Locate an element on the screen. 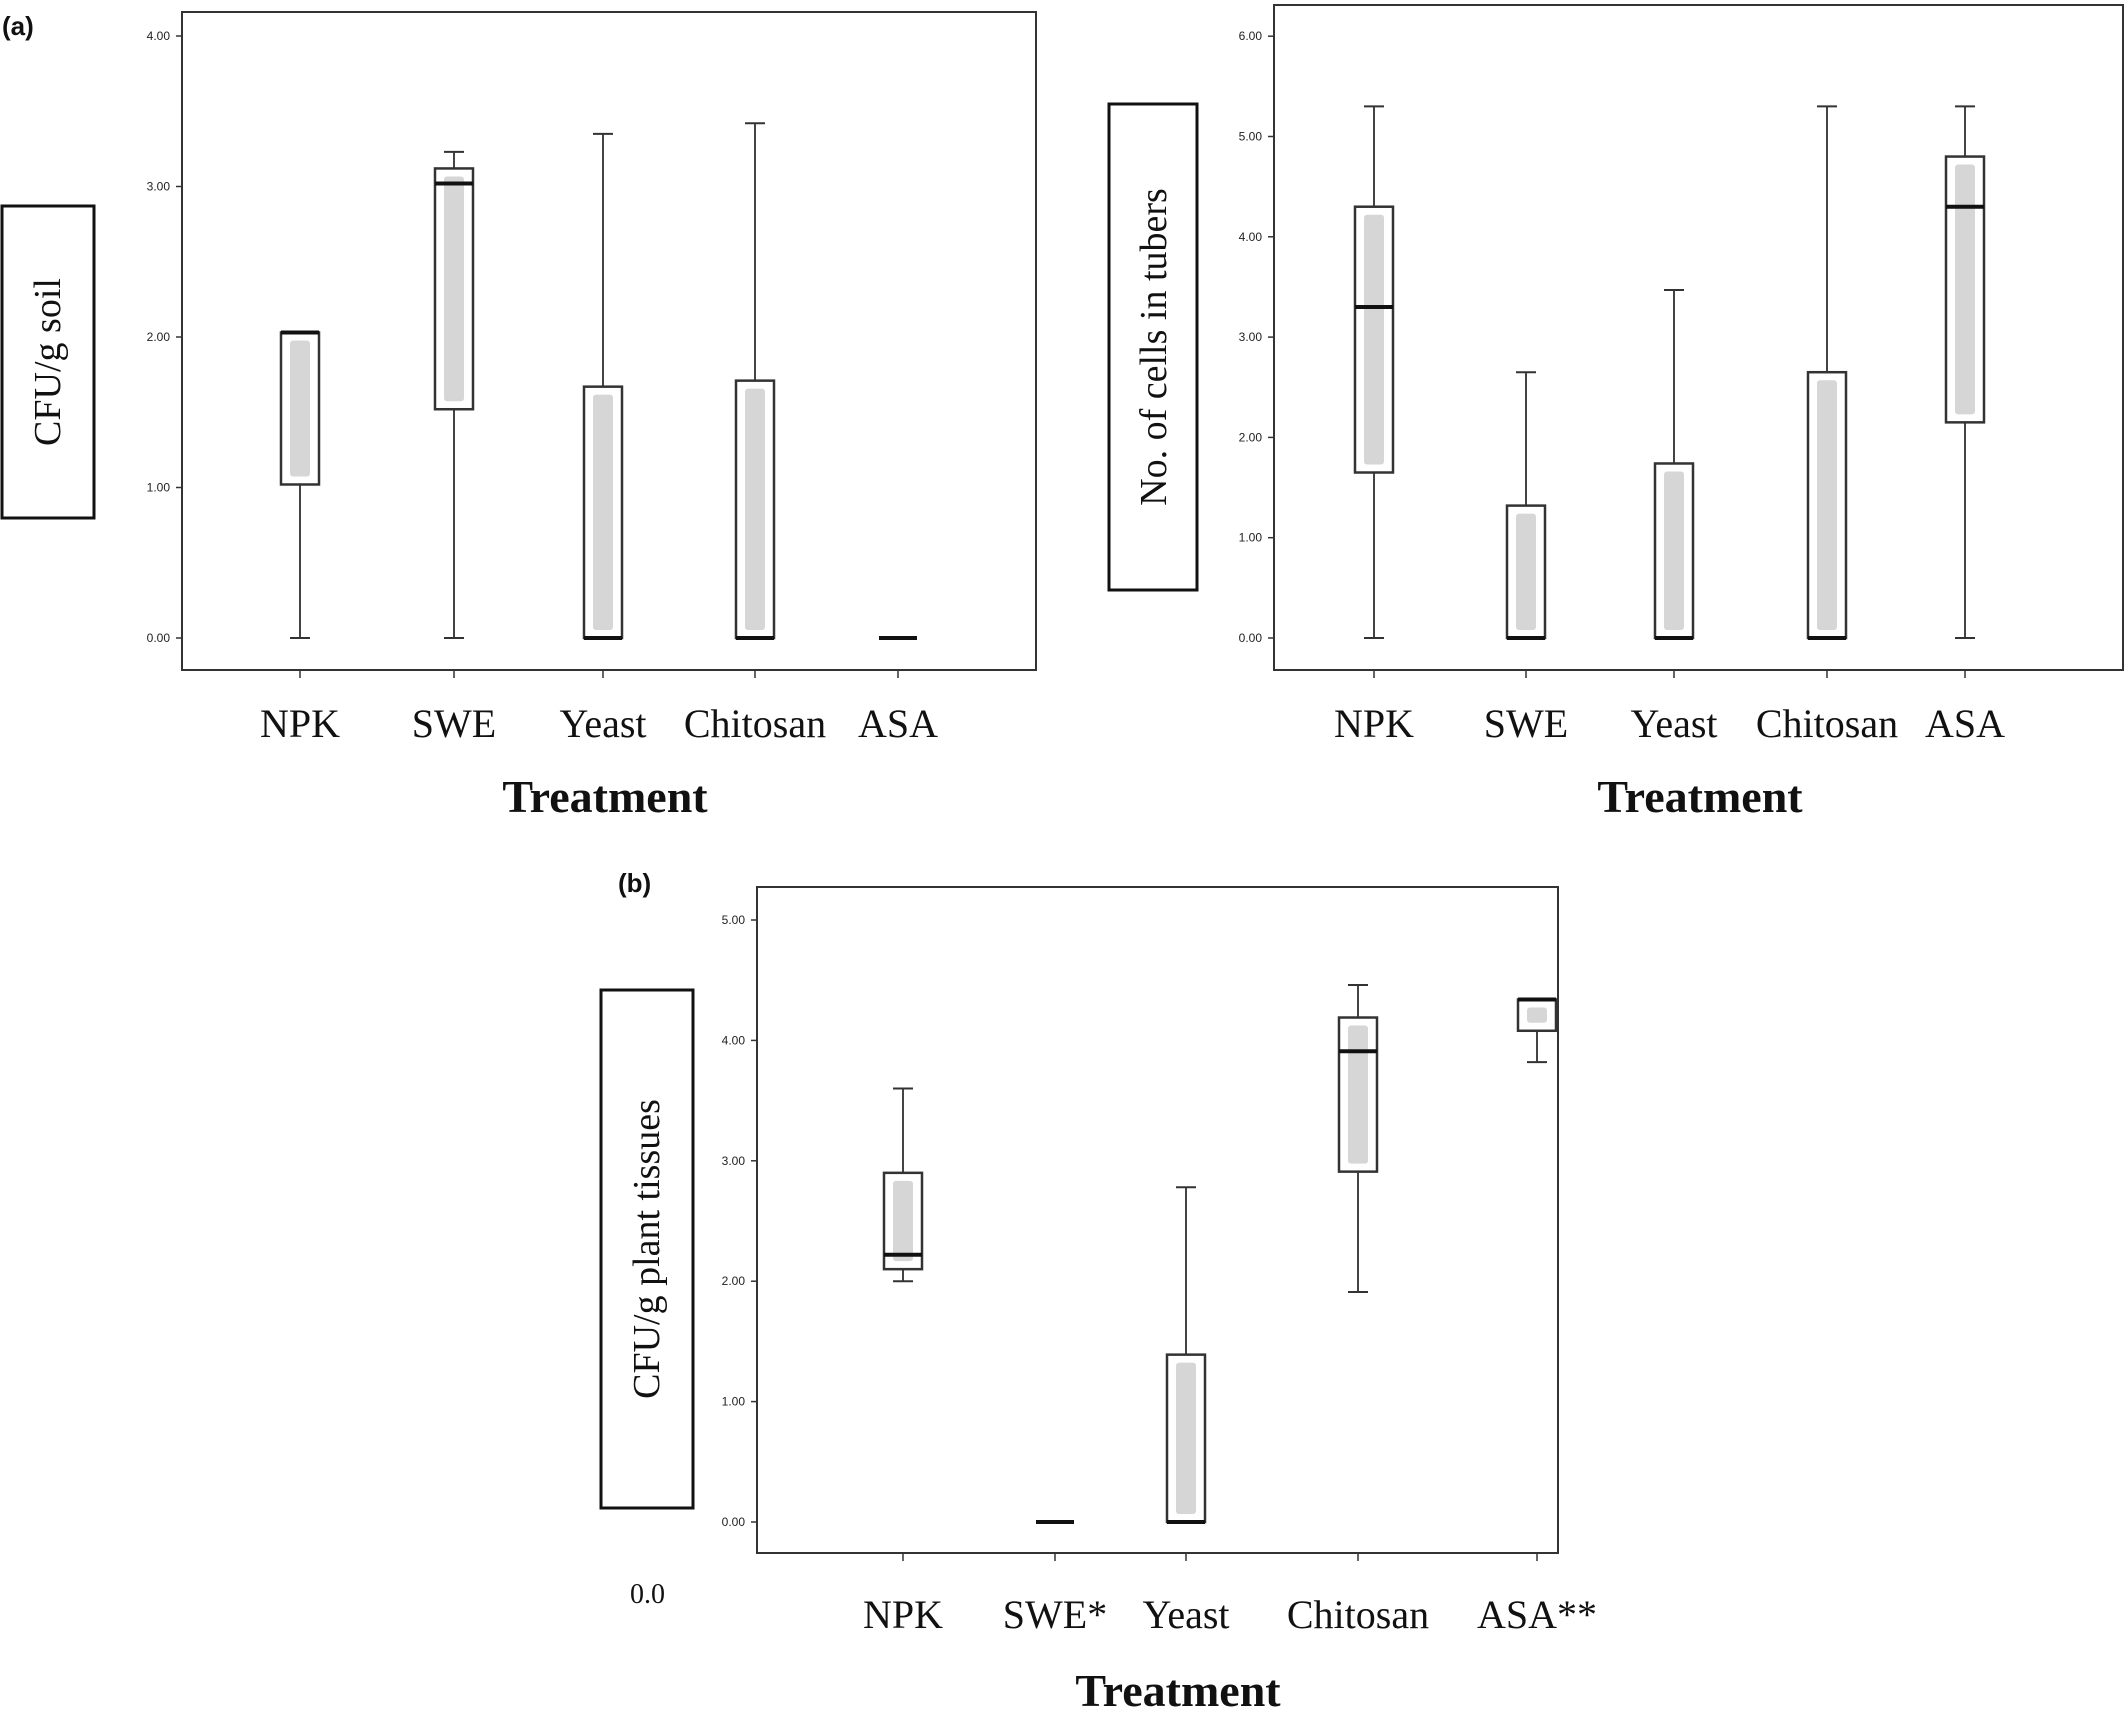  extra-zero-label: 0.0 is located at coordinates (647, 1594).